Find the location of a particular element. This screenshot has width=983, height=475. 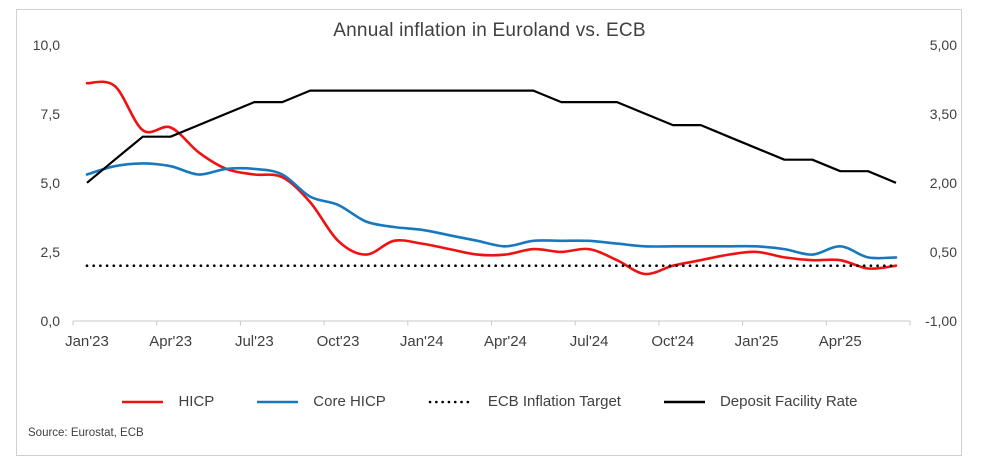

x-axis-tick-label: Apr'25 is located at coordinates (840, 341).